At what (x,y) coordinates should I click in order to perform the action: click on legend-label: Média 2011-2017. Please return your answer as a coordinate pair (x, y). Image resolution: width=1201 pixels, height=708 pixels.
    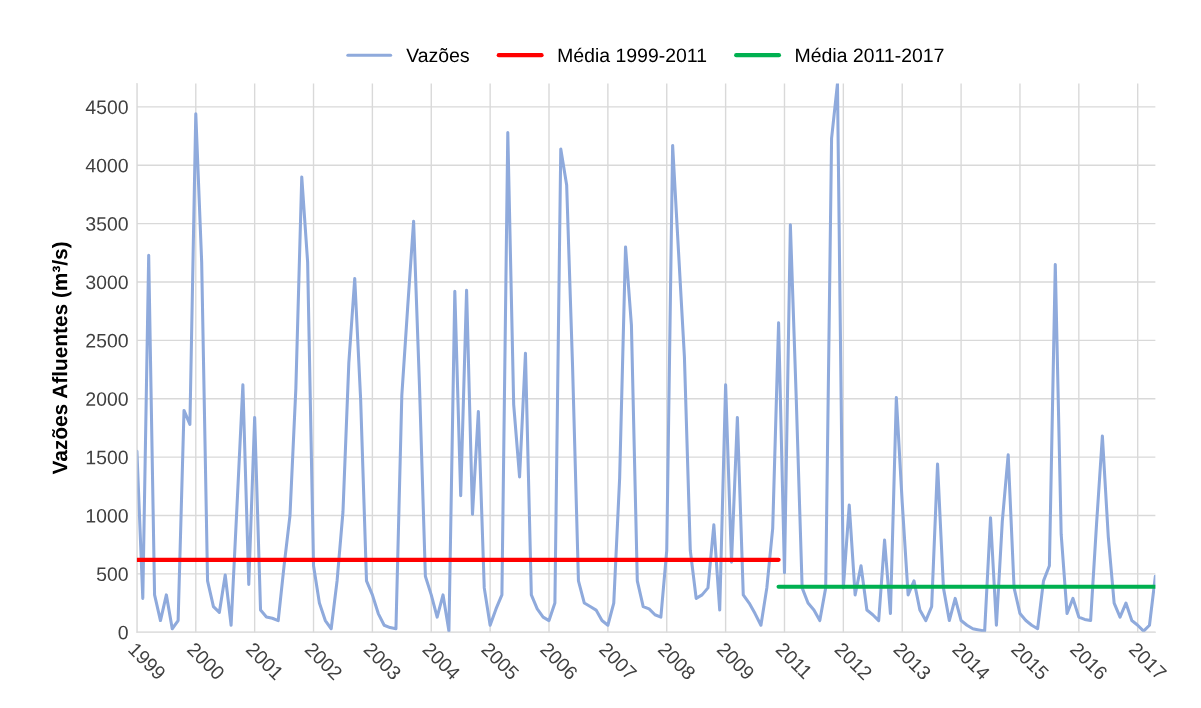
    Looking at the image, I should click on (870, 55).